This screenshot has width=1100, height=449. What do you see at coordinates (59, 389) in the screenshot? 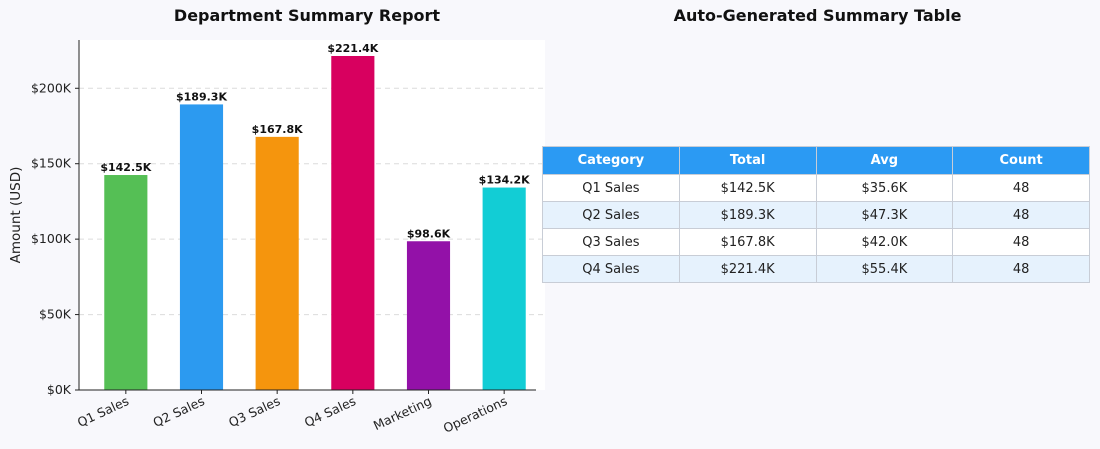
I see `y-tick-label: $0K` at bounding box center [59, 389].